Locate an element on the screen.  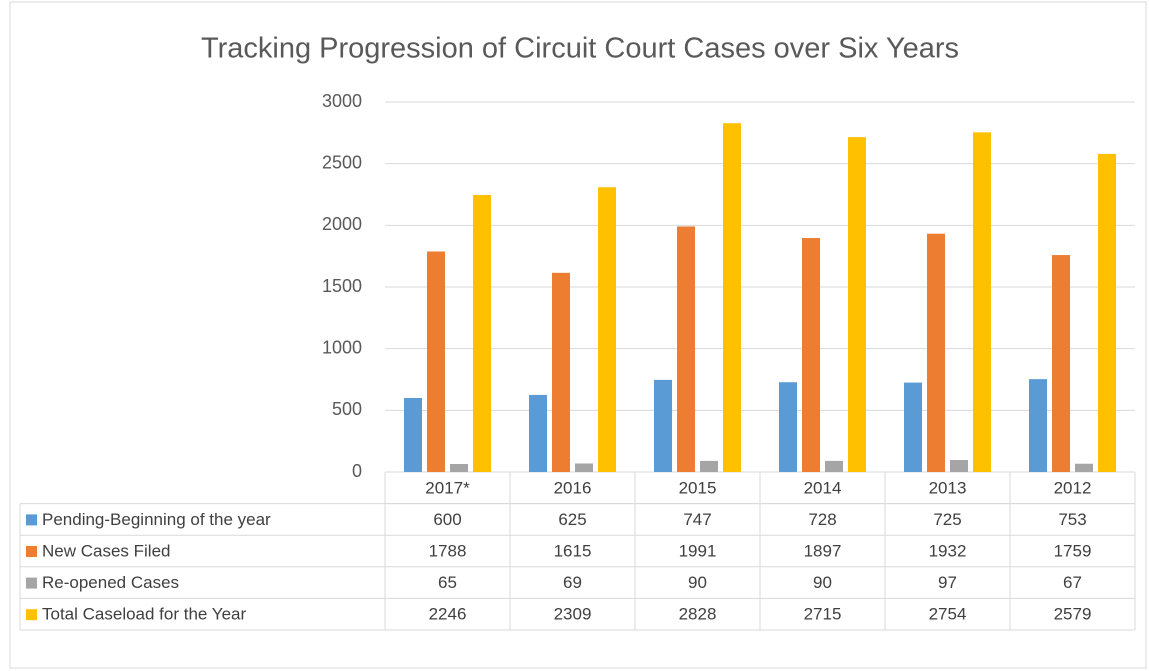
table-value: 1932 is located at coordinates (948, 550).